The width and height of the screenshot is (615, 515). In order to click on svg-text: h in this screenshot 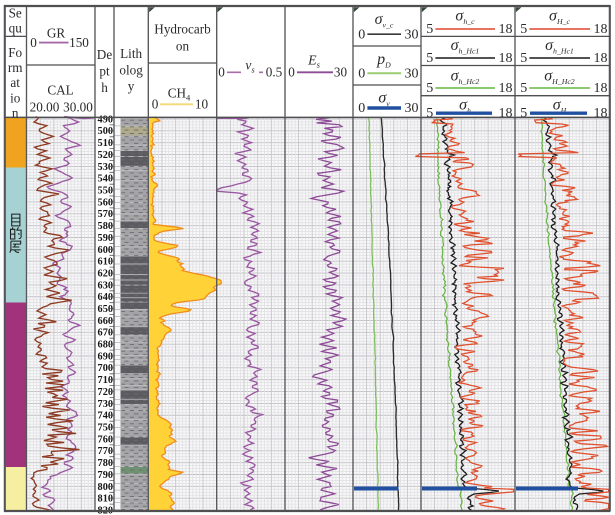, I will do `click(104, 87)`.